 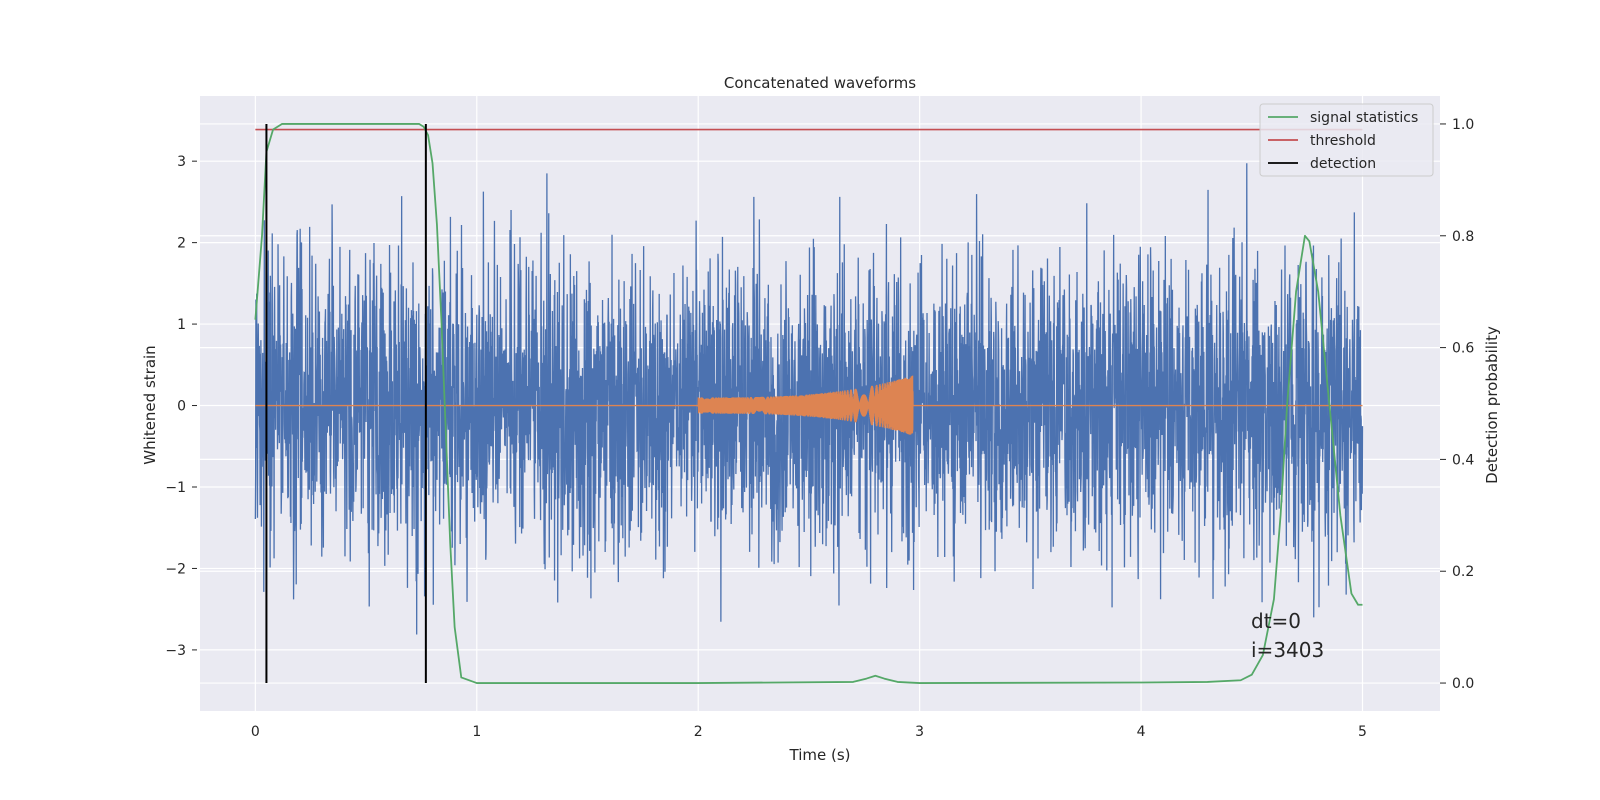 I want to click on annotation-dt: dt=0, so click(x=1276, y=621).